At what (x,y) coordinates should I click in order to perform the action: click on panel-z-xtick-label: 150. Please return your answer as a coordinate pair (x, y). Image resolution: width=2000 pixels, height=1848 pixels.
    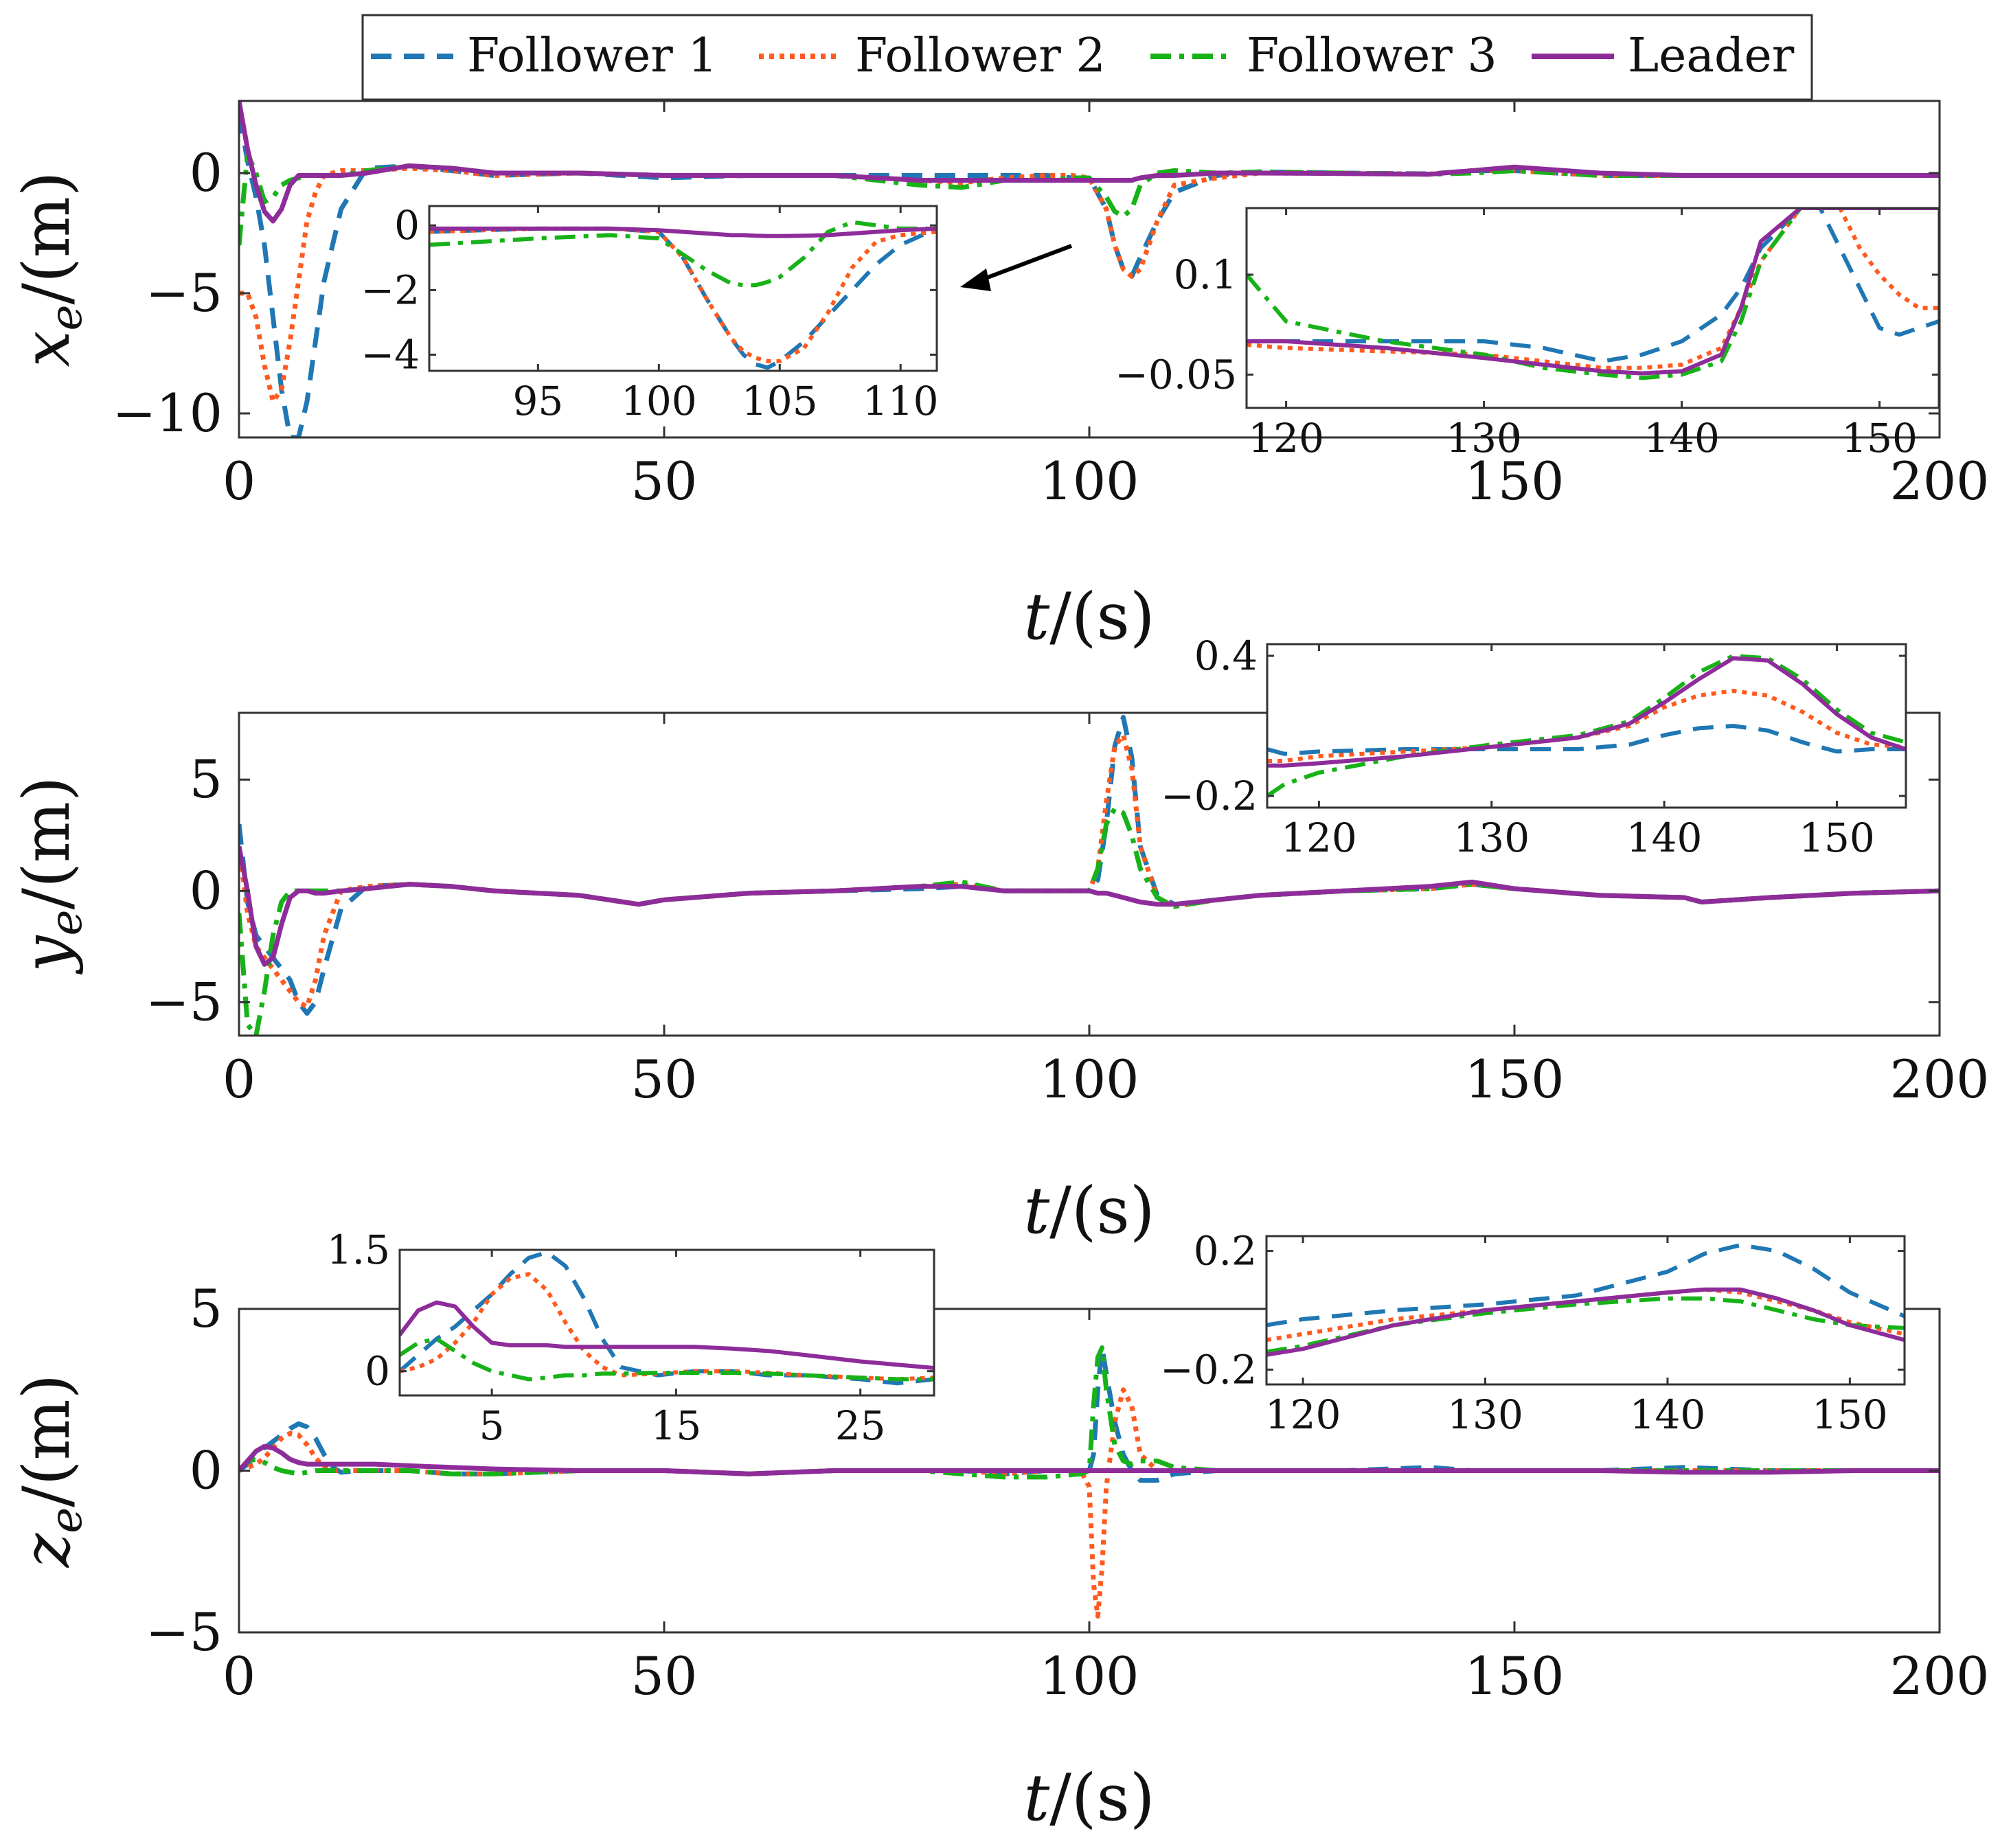
    Looking at the image, I should click on (1514, 1676).